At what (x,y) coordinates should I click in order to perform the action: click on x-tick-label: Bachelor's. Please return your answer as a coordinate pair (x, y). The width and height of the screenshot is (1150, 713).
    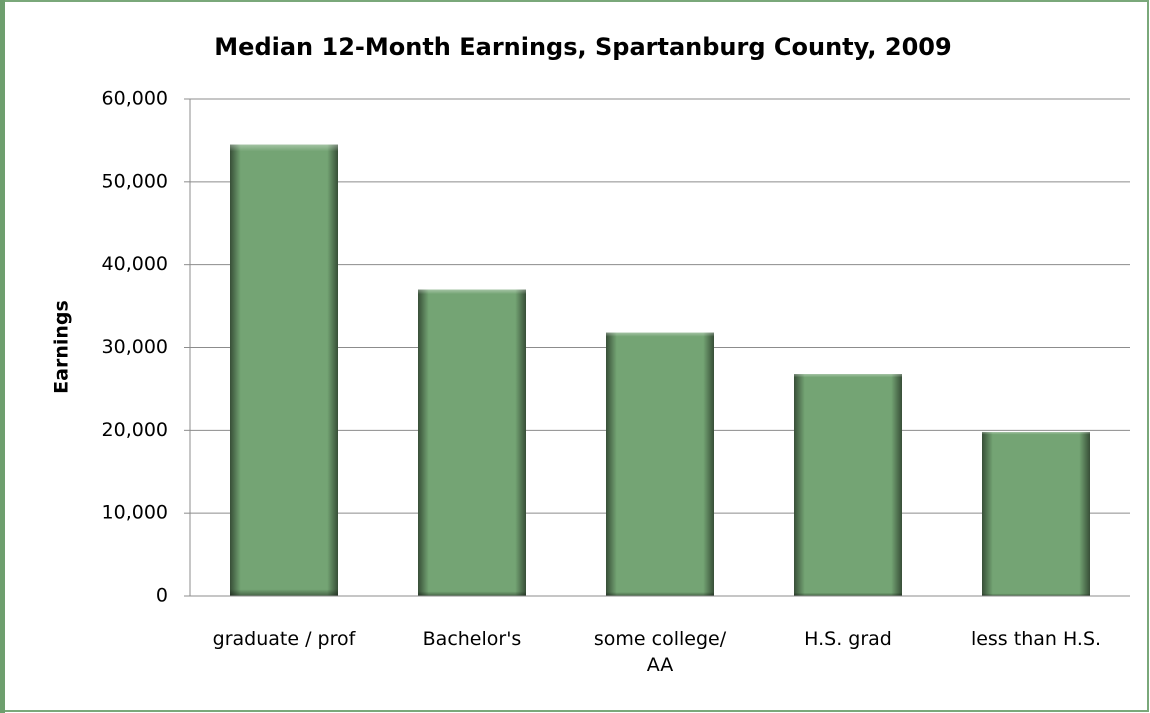
    Looking at the image, I should click on (472, 639).